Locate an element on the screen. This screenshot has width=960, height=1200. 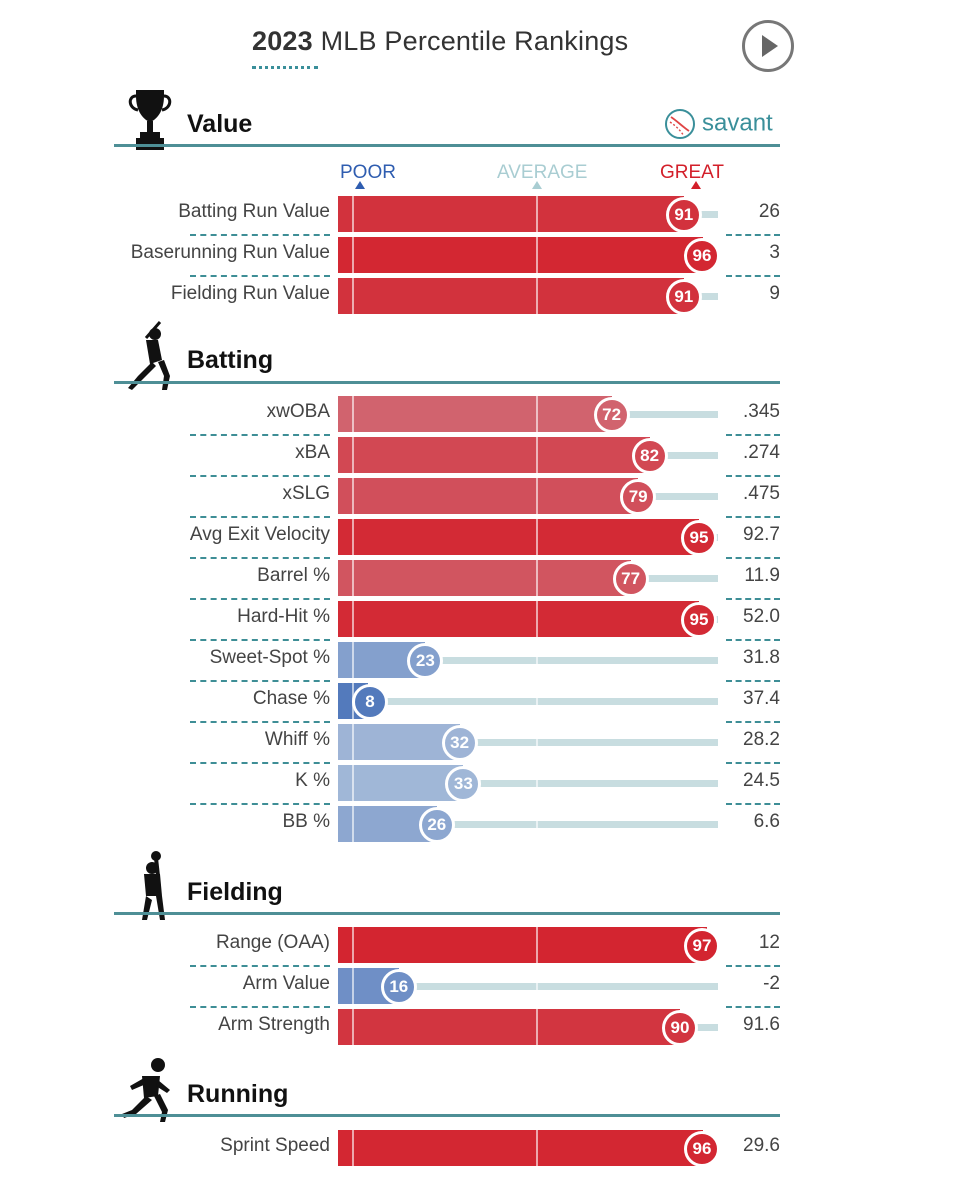
play-icon is located at coordinates (770, 46).